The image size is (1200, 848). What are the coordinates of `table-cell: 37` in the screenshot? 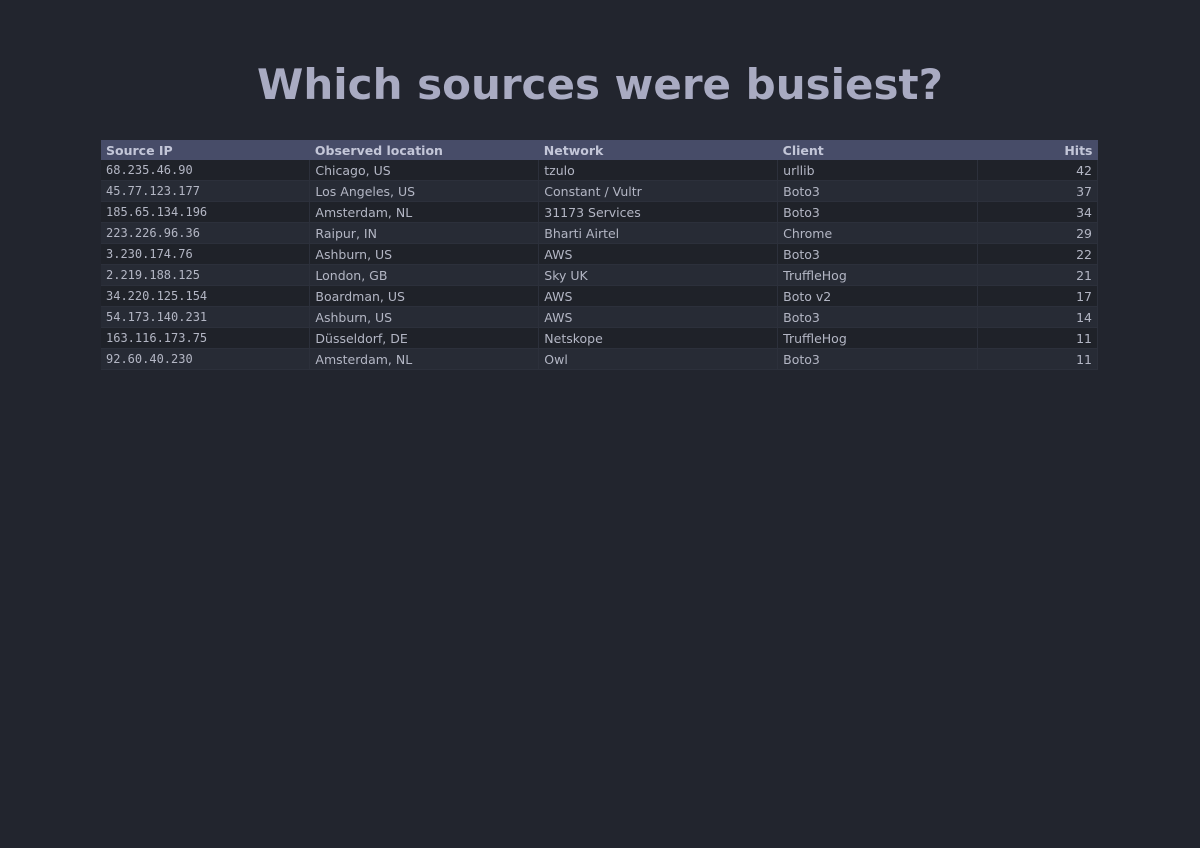 It's located at (1037, 191).